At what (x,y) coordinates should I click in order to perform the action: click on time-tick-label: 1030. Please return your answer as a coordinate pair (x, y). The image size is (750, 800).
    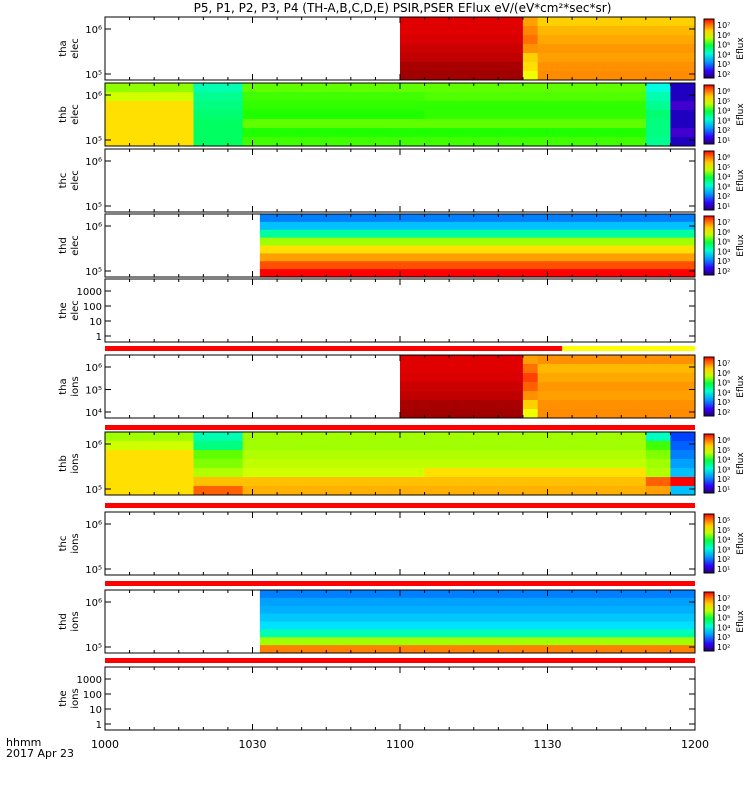
    Looking at the image, I should click on (253, 744).